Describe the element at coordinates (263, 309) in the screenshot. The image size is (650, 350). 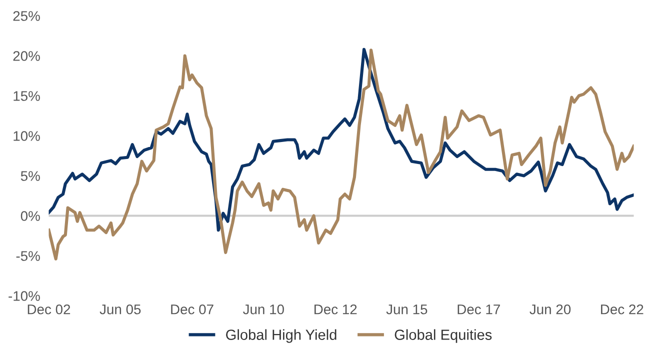
I see `x-tick-label: Jun 10` at that location.